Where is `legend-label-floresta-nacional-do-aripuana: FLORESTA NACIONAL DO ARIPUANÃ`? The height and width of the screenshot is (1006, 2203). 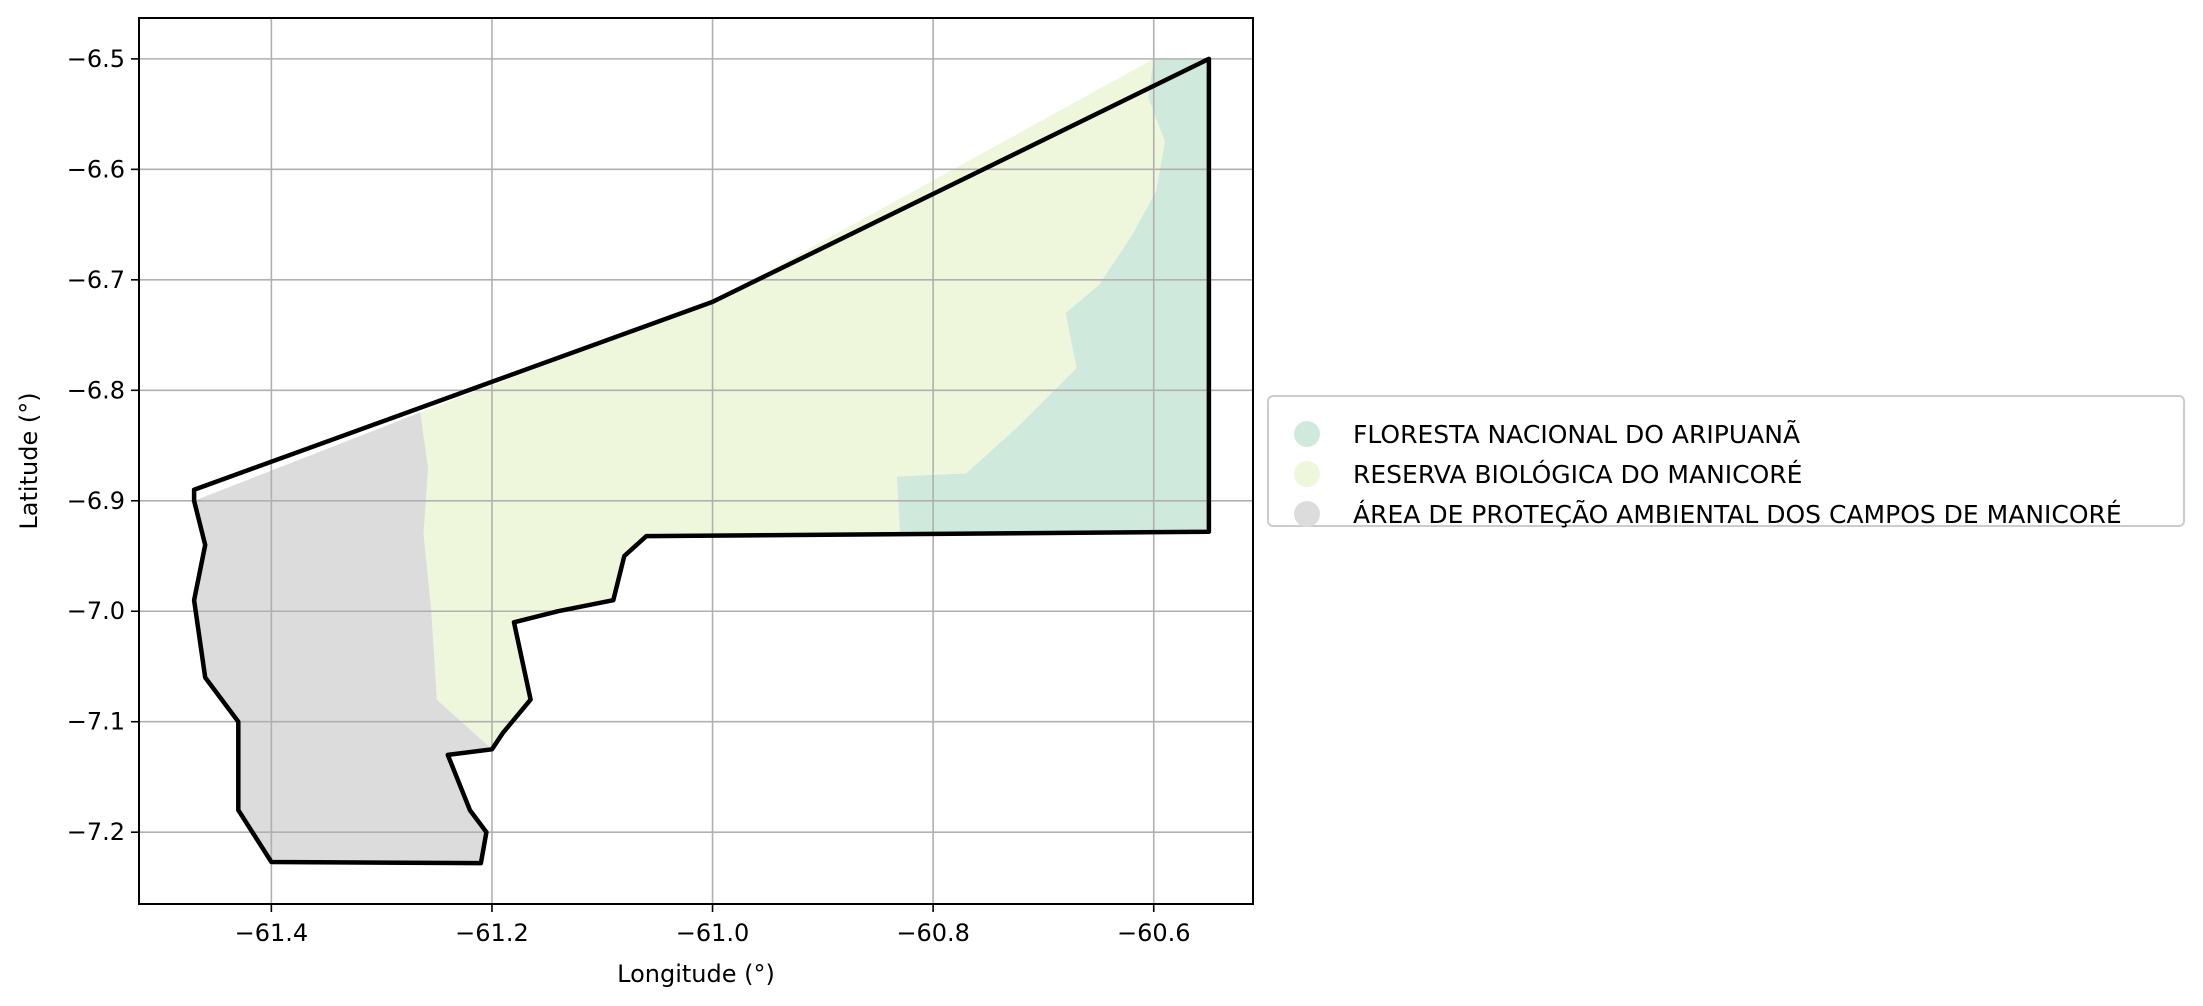
legend-label-floresta-nacional-do-aripuana: FLORESTA NACIONAL DO ARIPUANÃ is located at coordinates (1576, 434).